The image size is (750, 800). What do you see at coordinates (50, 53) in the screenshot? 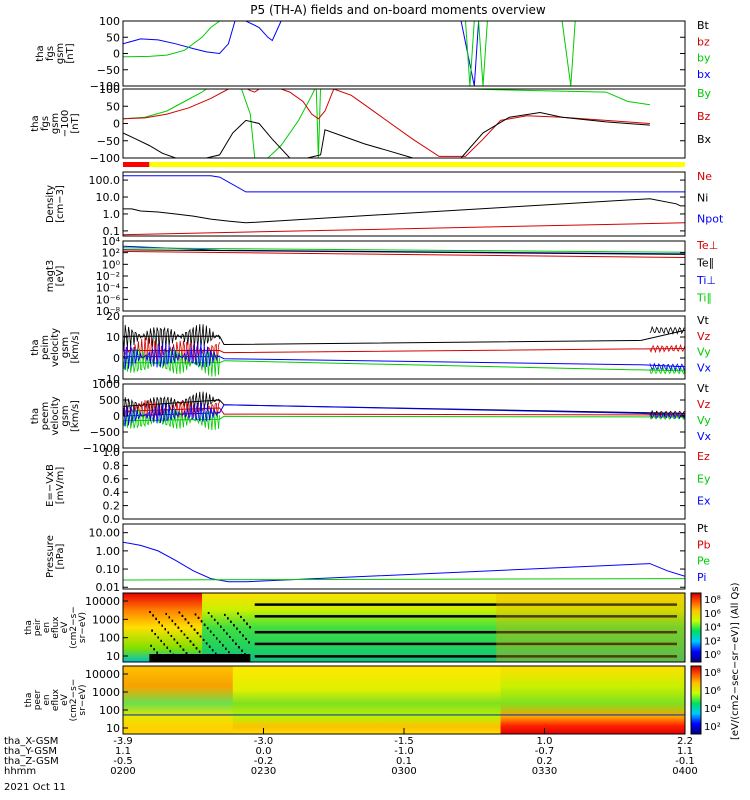
I see `y-axis-label-line: fgs` at bounding box center [50, 53].